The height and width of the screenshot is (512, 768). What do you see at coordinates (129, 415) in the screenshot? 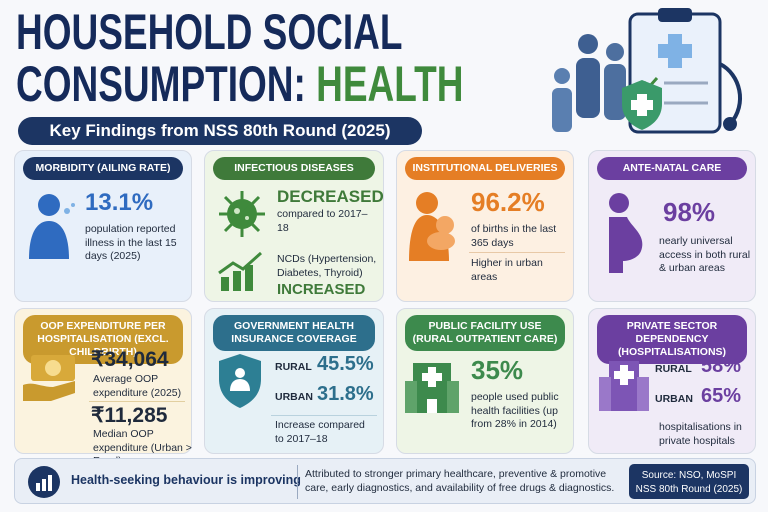
I see `stat-value: ₹11,285` at bounding box center [129, 415].